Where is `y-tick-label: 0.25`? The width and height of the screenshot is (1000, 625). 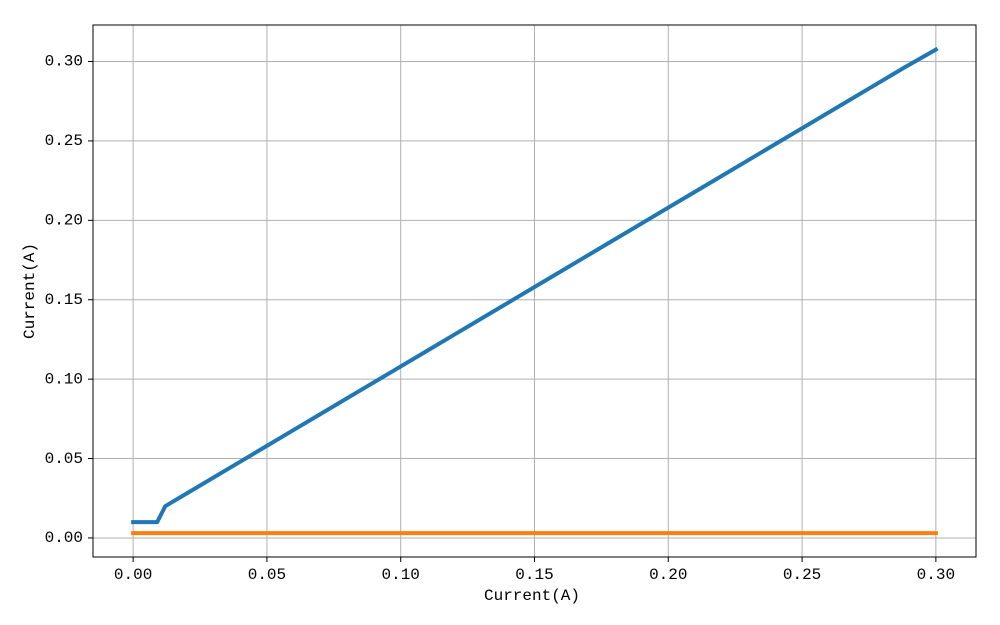 y-tick-label: 0.25 is located at coordinates (64, 141).